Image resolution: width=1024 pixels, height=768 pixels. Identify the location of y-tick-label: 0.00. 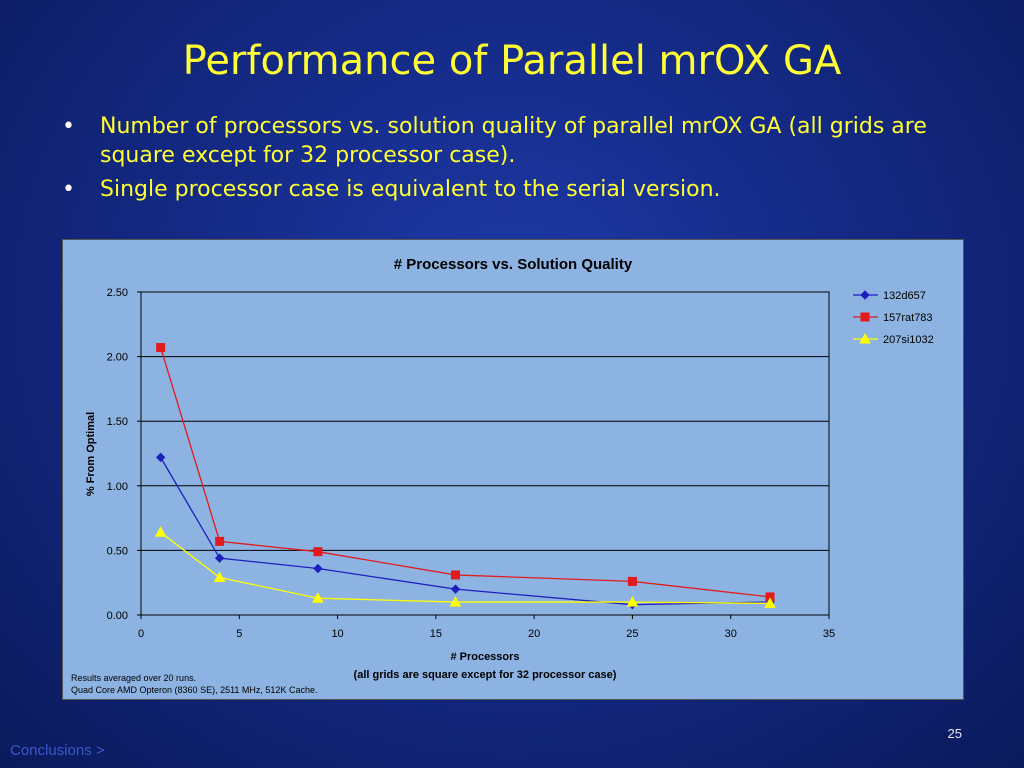
(117, 616).